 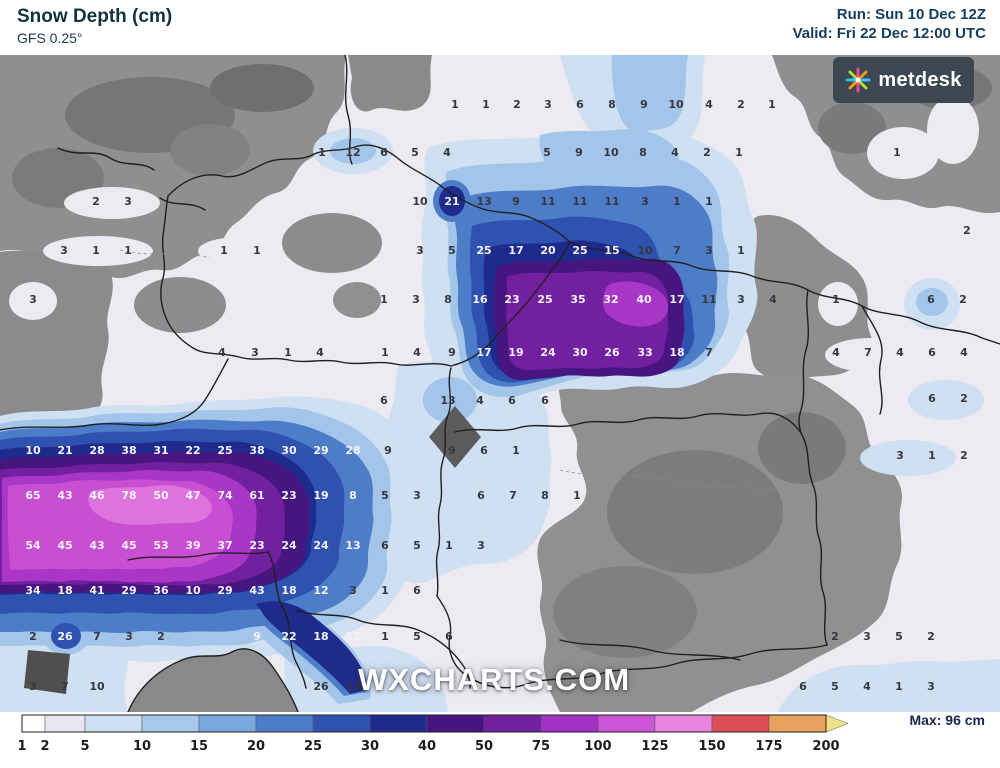 What do you see at coordinates (224, 590) in the screenshot?
I see `map-value: 29` at bounding box center [224, 590].